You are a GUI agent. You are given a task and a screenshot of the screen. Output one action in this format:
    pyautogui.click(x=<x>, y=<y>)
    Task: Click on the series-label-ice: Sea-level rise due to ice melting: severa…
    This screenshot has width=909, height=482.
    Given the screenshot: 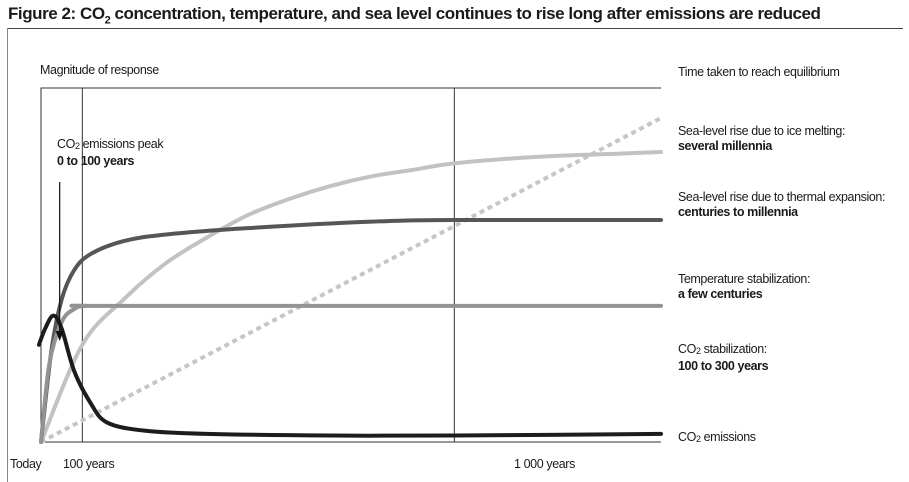 What is the action you would take?
    pyautogui.click(x=762, y=138)
    